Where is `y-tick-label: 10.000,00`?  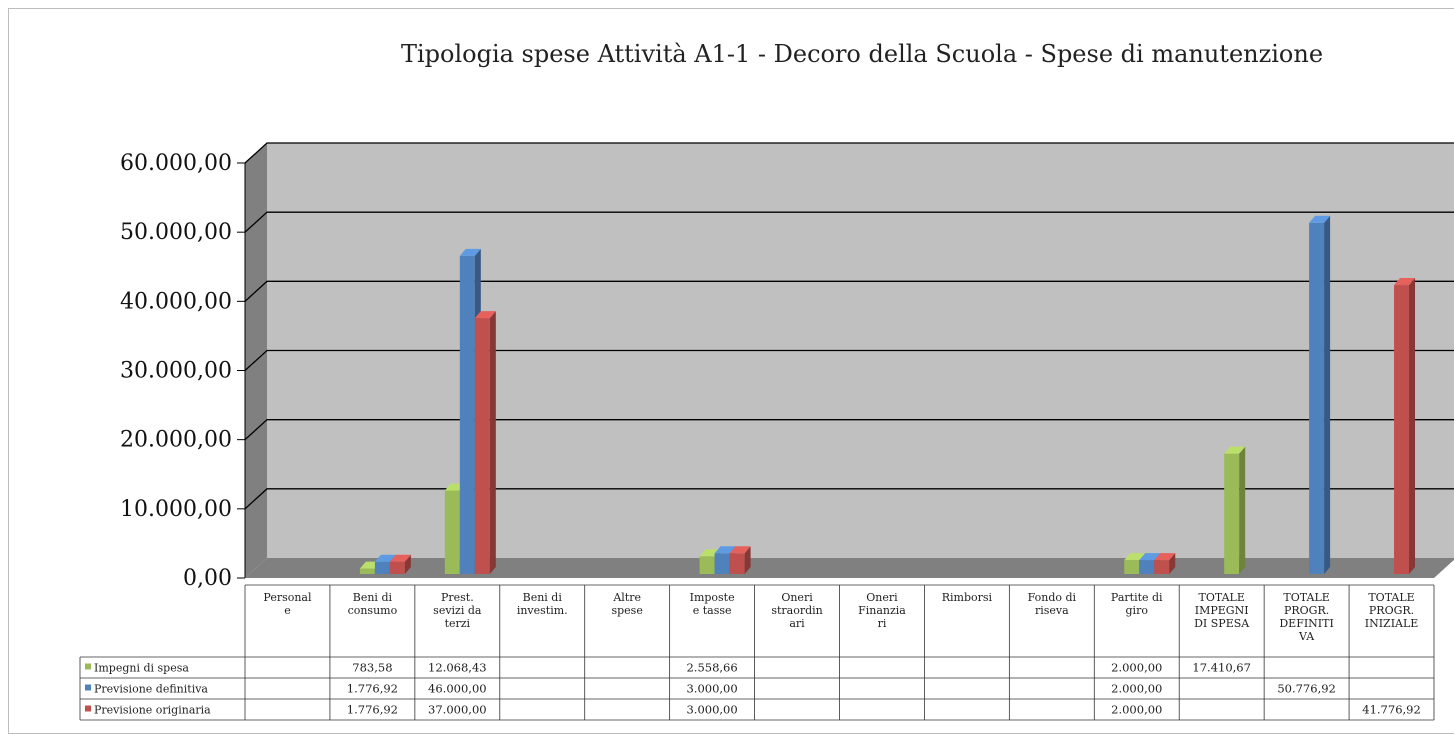 y-tick-label: 10.000,00 is located at coordinates (176, 509).